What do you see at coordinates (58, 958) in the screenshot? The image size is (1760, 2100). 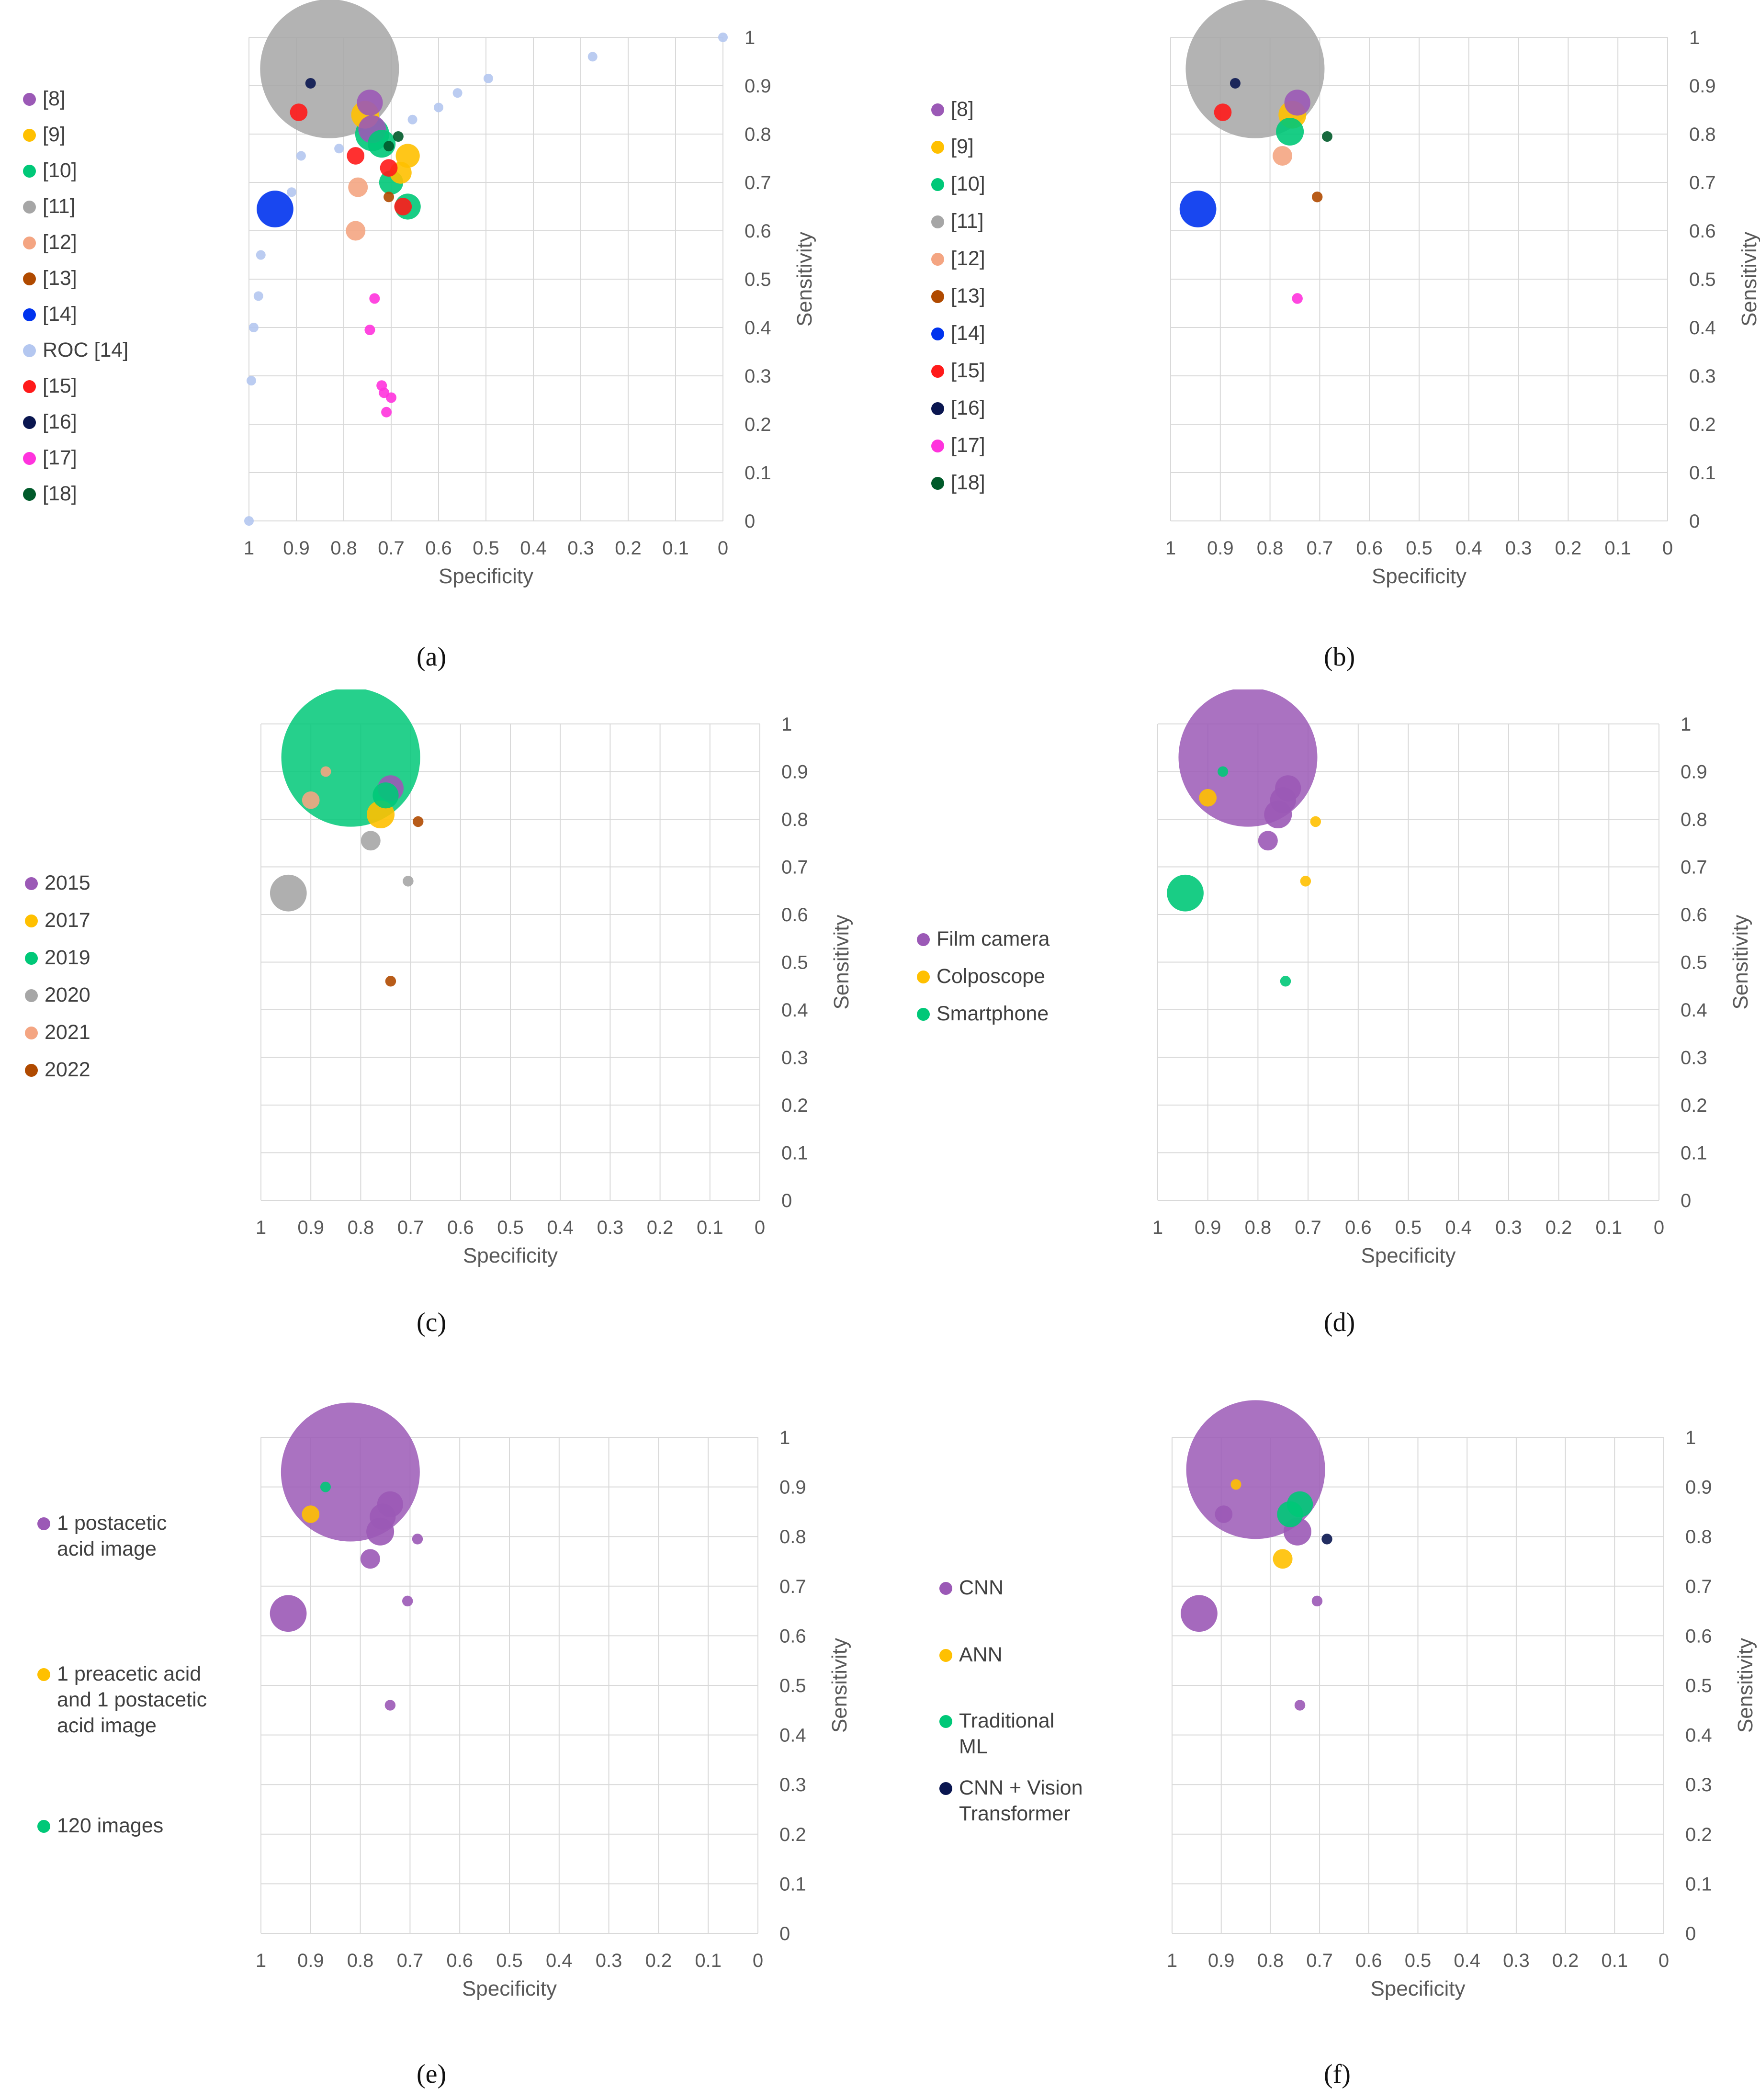 I see `legend-item: 2019` at bounding box center [58, 958].